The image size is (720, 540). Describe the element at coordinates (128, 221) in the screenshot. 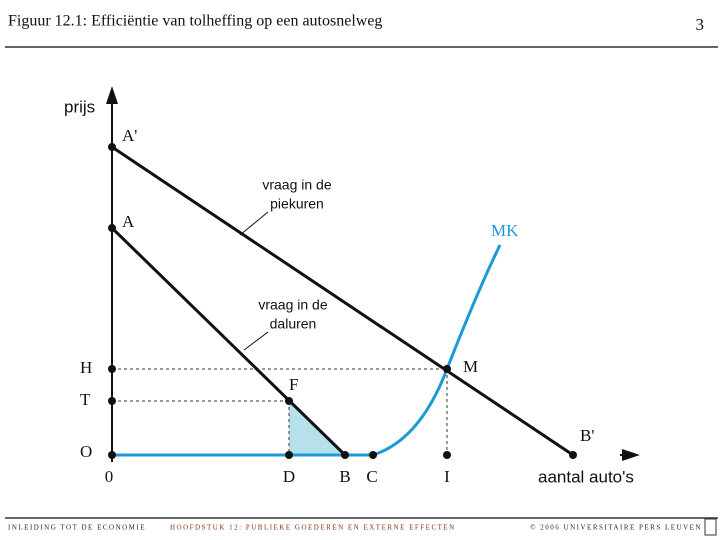

I see `point-label: A` at that location.